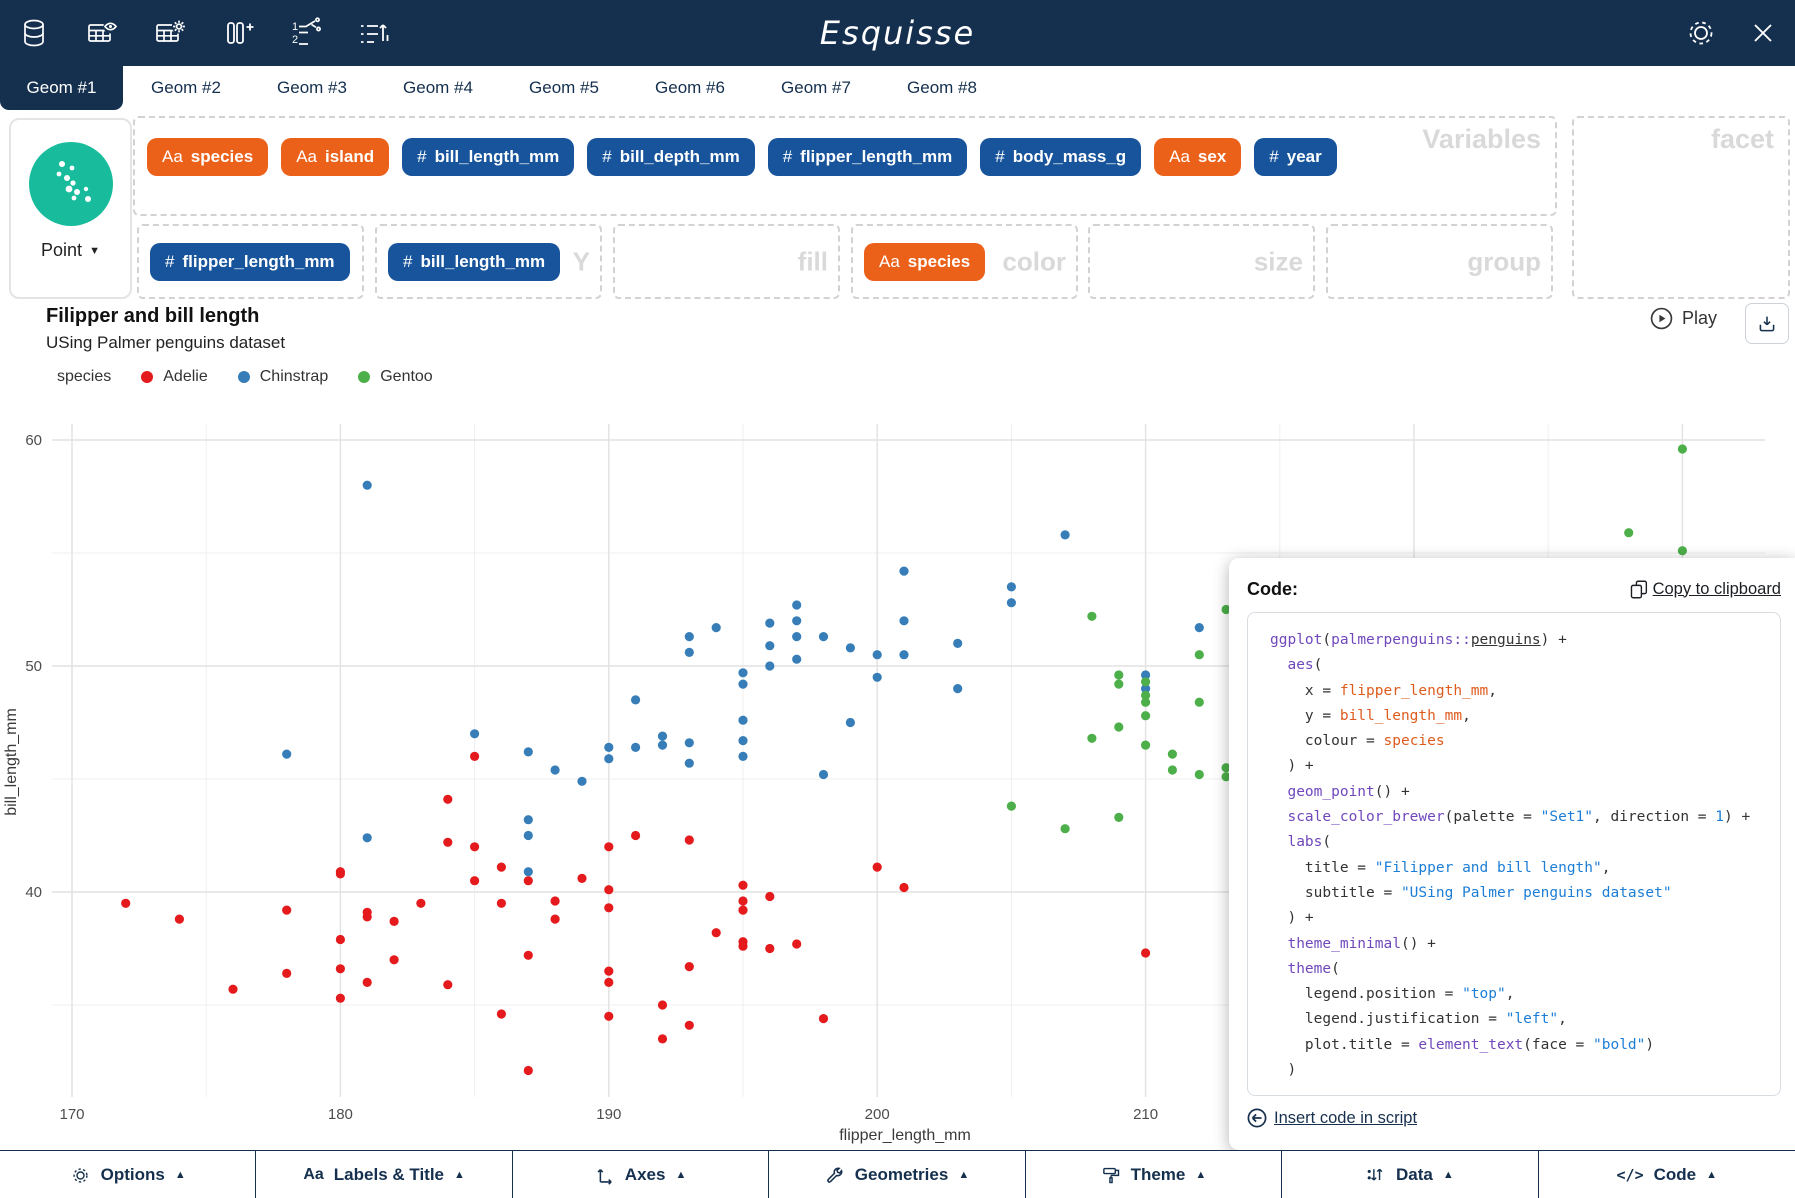 Image resolution: width=1795 pixels, height=1198 pixels. What do you see at coordinates (1705, 589) in the screenshot?
I see `copy-to-clipboard-button: Copy to clipboard` at bounding box center [1705, 589].